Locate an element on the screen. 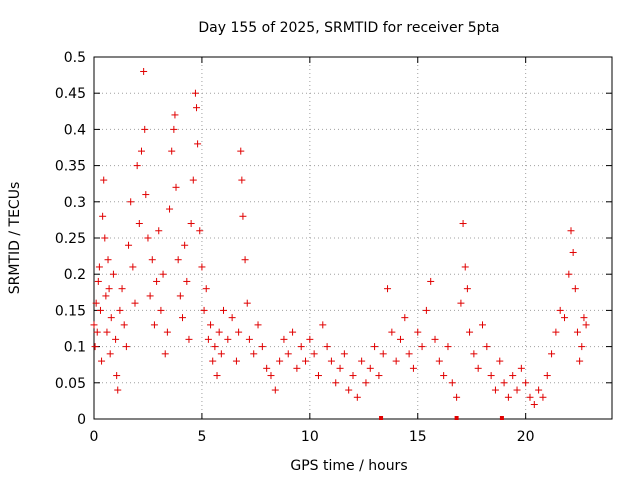 Image resolution: width=640 pixels, height=480 pixels. y-tick-label: 0.25 is located at coordinates (70, 239).